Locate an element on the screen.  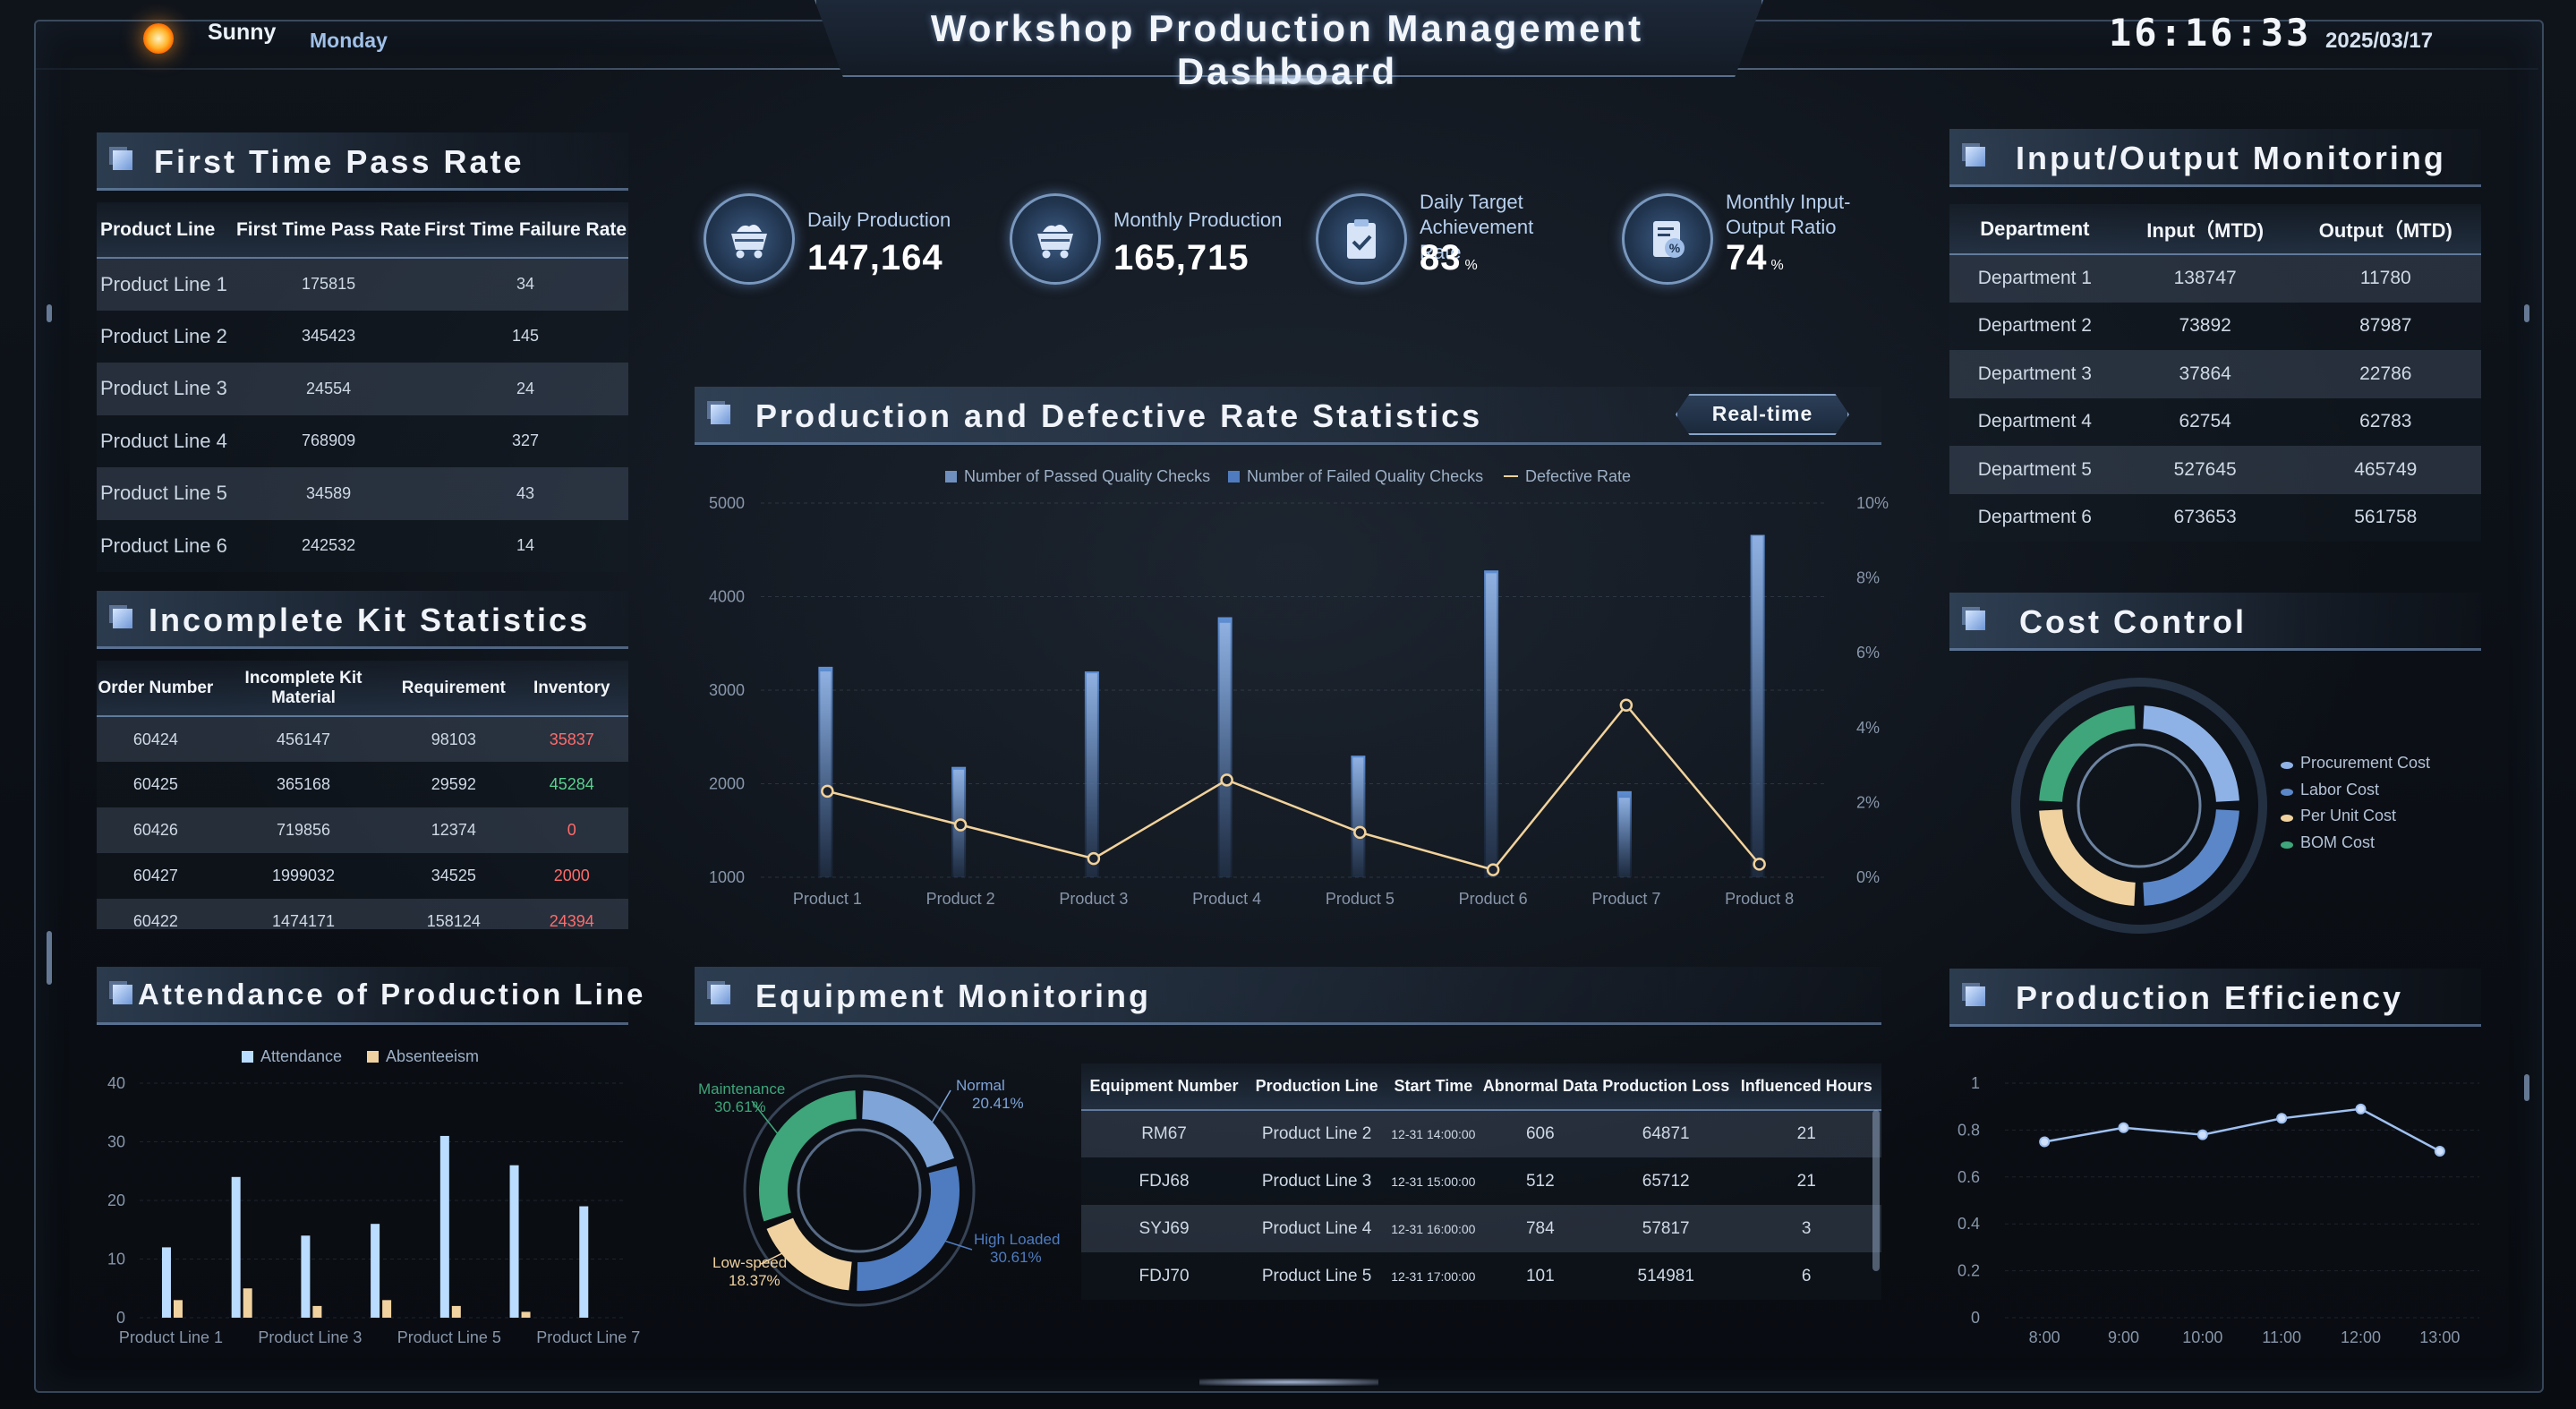
table-row: Product Line 5 34589 43 is located at coordinates (362, 494).